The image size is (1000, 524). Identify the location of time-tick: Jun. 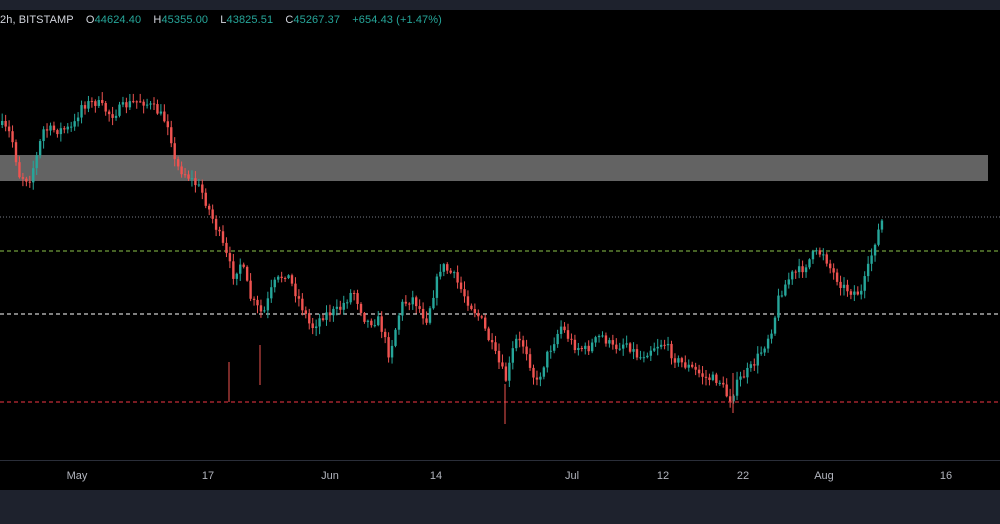
(330, 476).